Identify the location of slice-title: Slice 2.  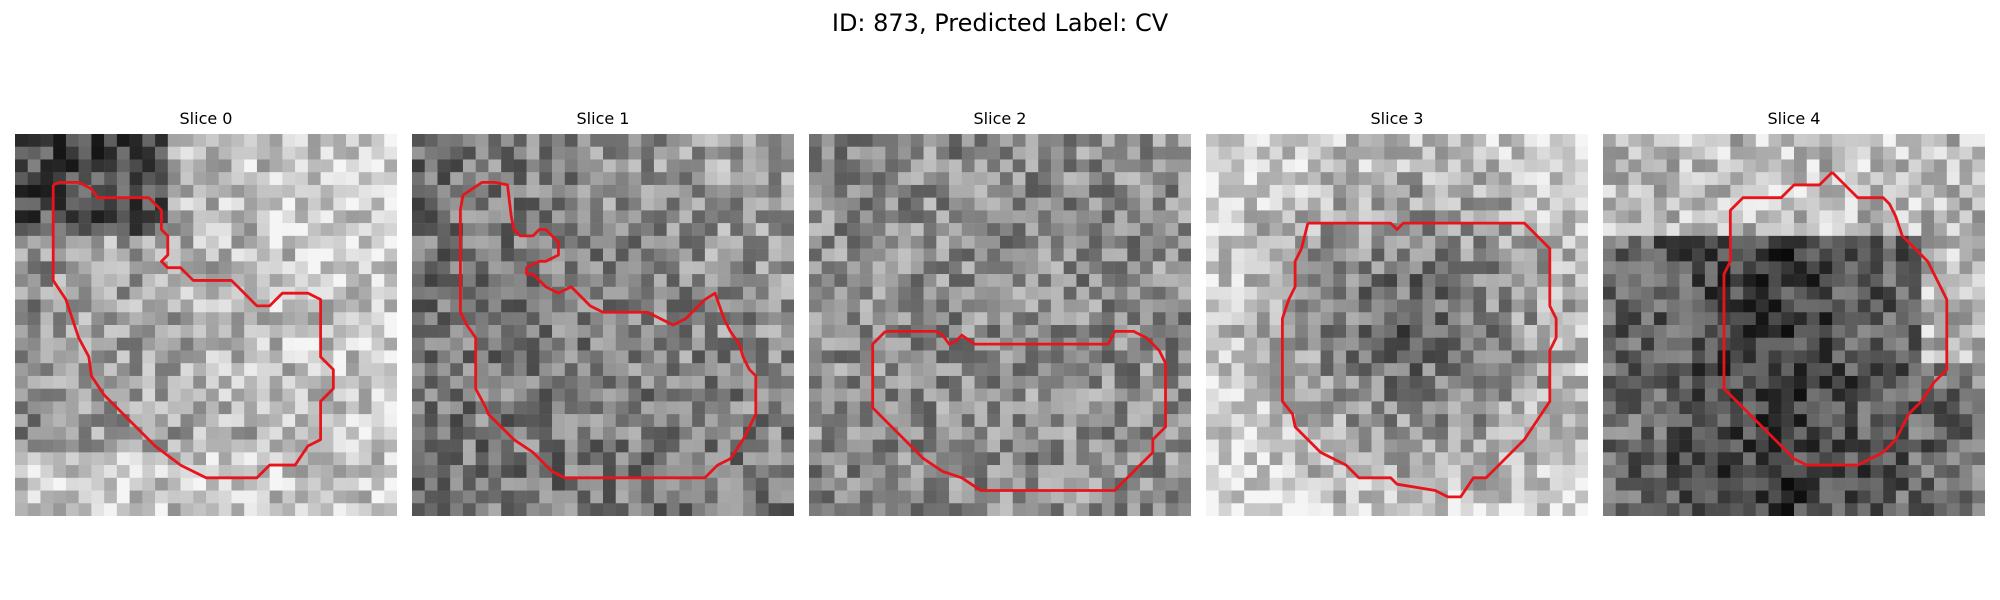
(1000, 118).